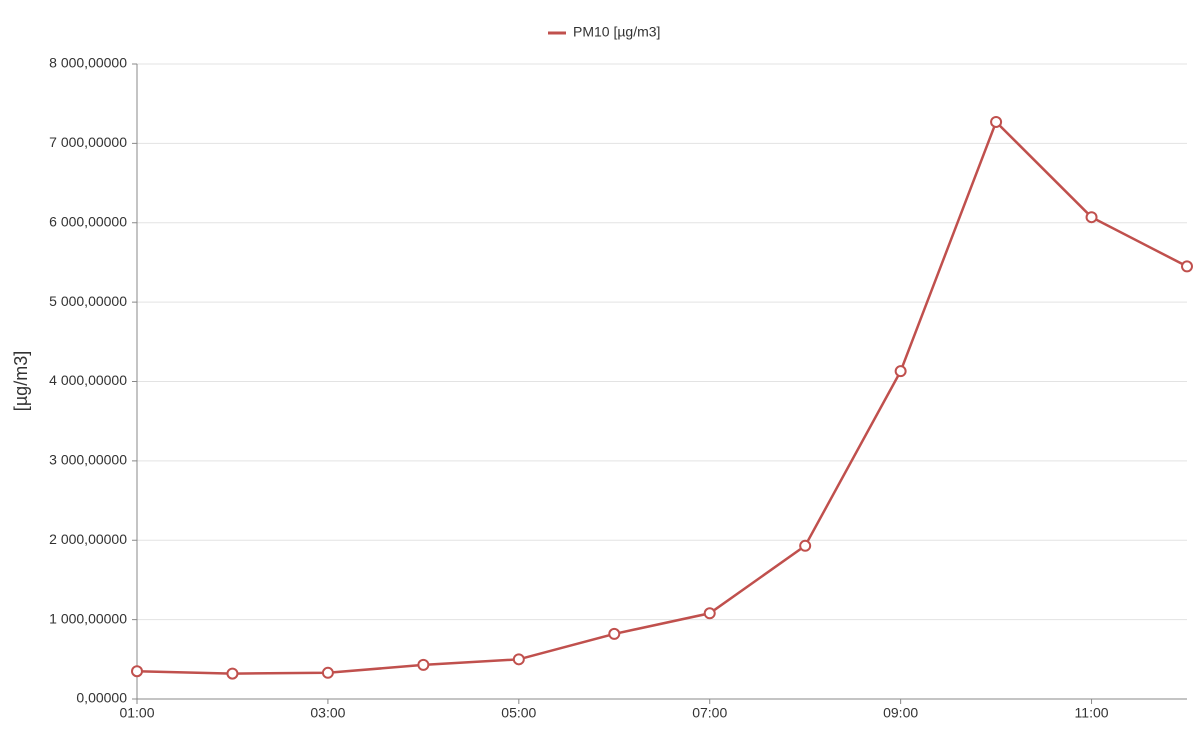  Describe the element at coordinates (88, 221) in the screenshot. I see `y-tick-label: 6 000,00000` at that location.